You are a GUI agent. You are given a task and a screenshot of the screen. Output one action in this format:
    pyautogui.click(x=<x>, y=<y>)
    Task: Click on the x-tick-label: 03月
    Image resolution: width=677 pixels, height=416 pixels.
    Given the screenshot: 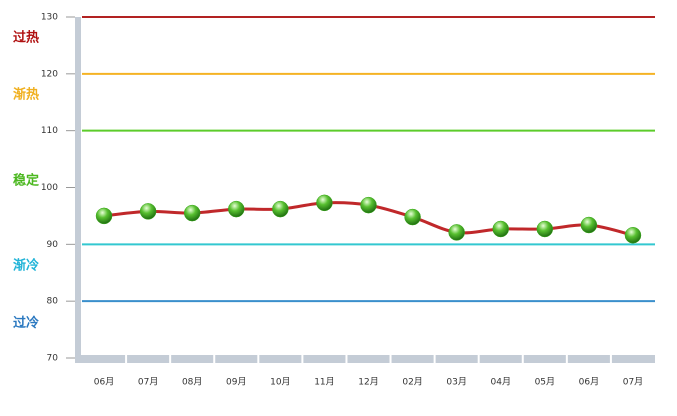 What is the action you would take?
    pyautogui.click(x=456, y=382)
    